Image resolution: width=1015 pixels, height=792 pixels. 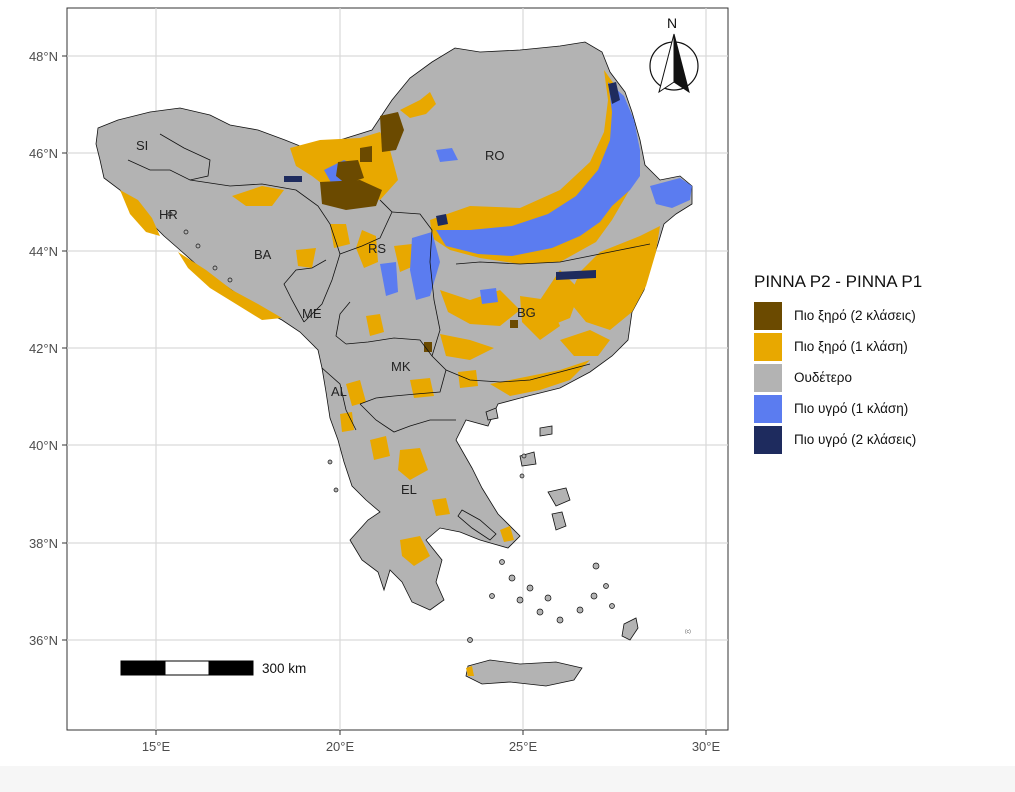 I want to click on land-lesbos, so click(x=559, y=497).